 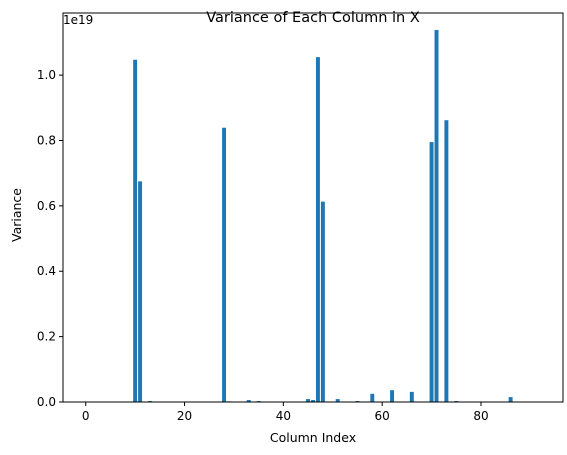 I want to click on x-tick-label: 60, so click(x=382, y=416).